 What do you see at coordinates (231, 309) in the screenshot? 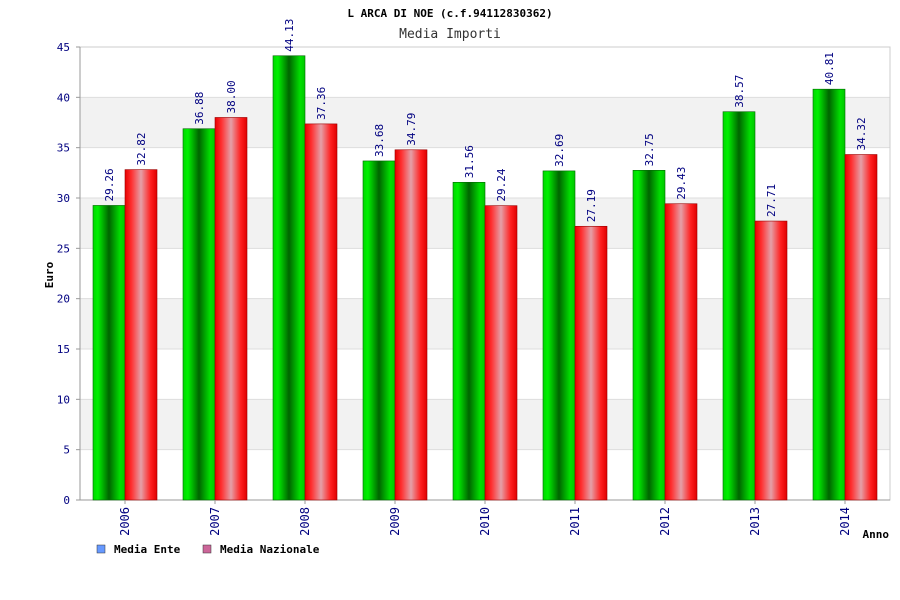
I see `bar-media-nazionale-2007` at bounding box center [231, 309].